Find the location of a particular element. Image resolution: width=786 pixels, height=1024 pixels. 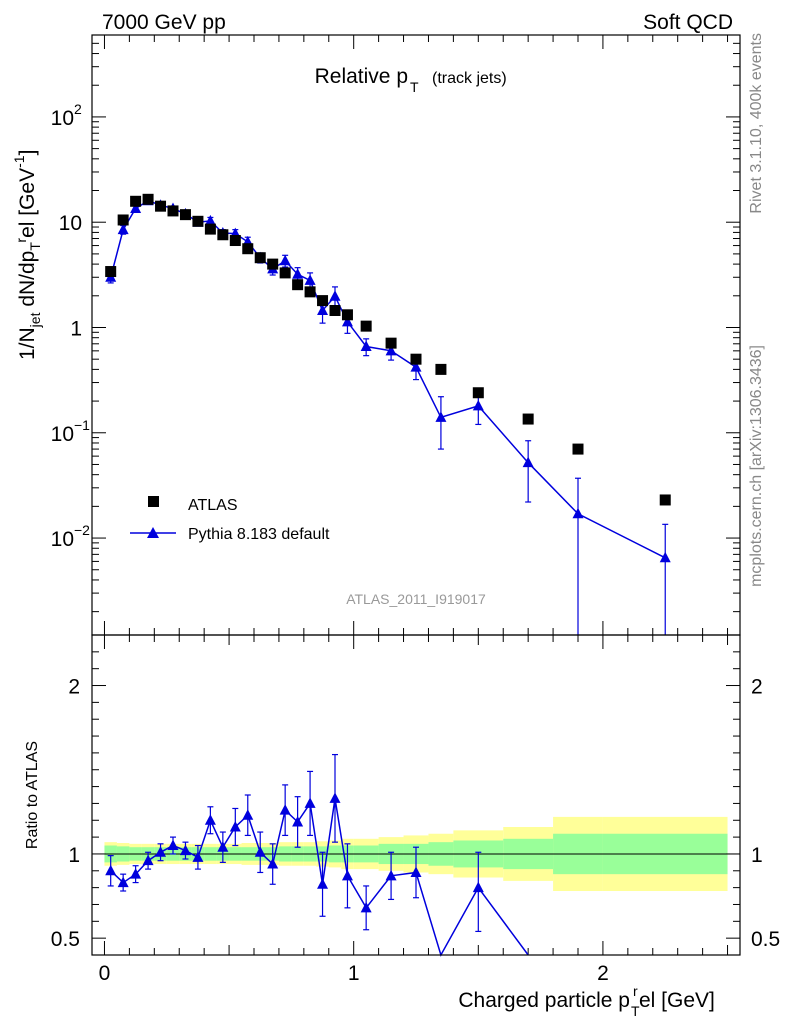

main-title: Relative p is located at coordinates (361, 76).